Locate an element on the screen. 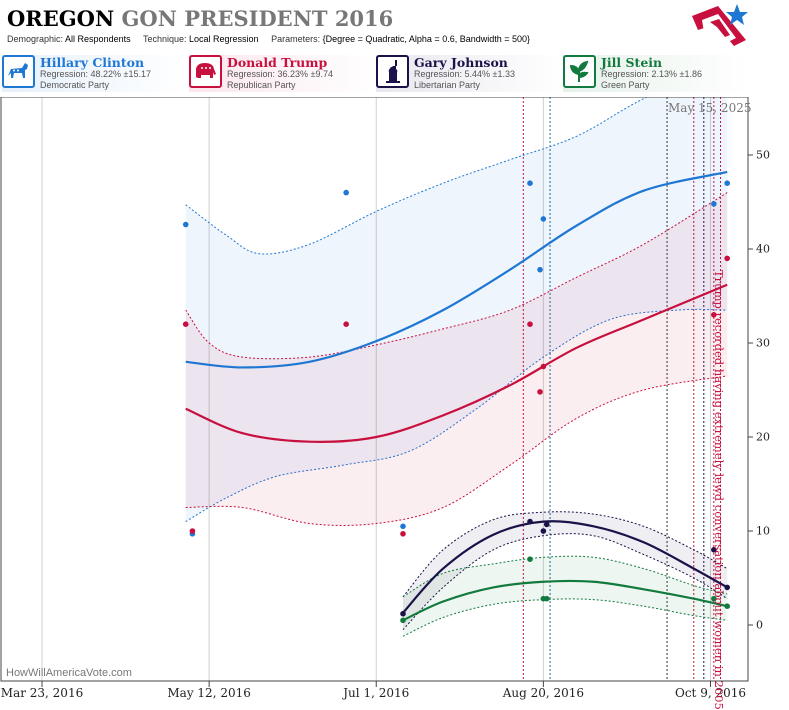 Image resolution: width=789 pixels, height=710 pixels. candidate-party: Libertarian Party is located at coordinates (447, 85).